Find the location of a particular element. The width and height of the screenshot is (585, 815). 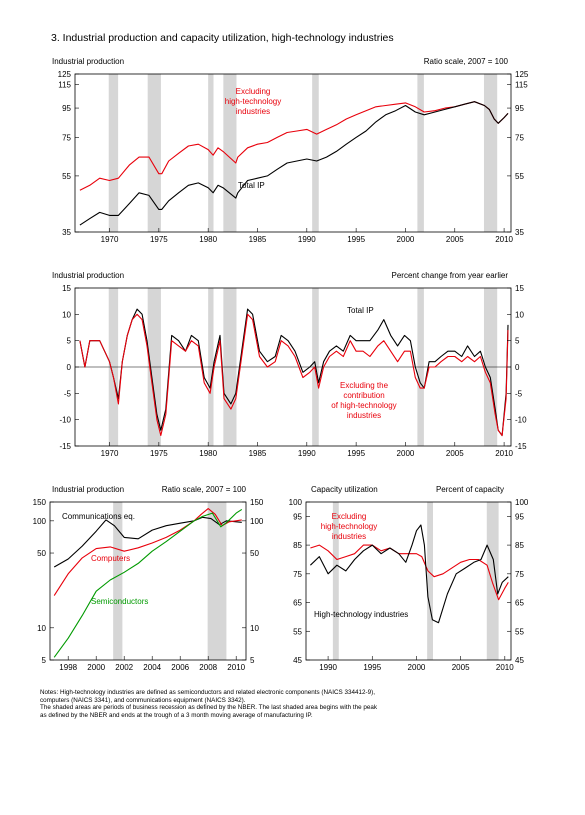

y-tick-label-left: 65 is located at coordinates (297, 603).